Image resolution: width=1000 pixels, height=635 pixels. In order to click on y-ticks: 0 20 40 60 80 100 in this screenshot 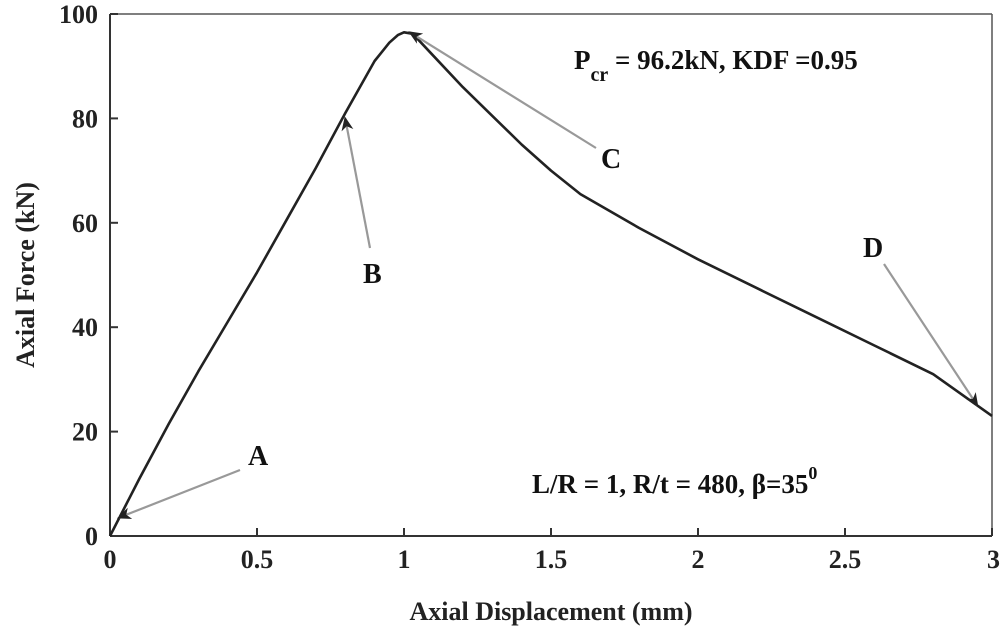, I will do `click(88, 275)`.